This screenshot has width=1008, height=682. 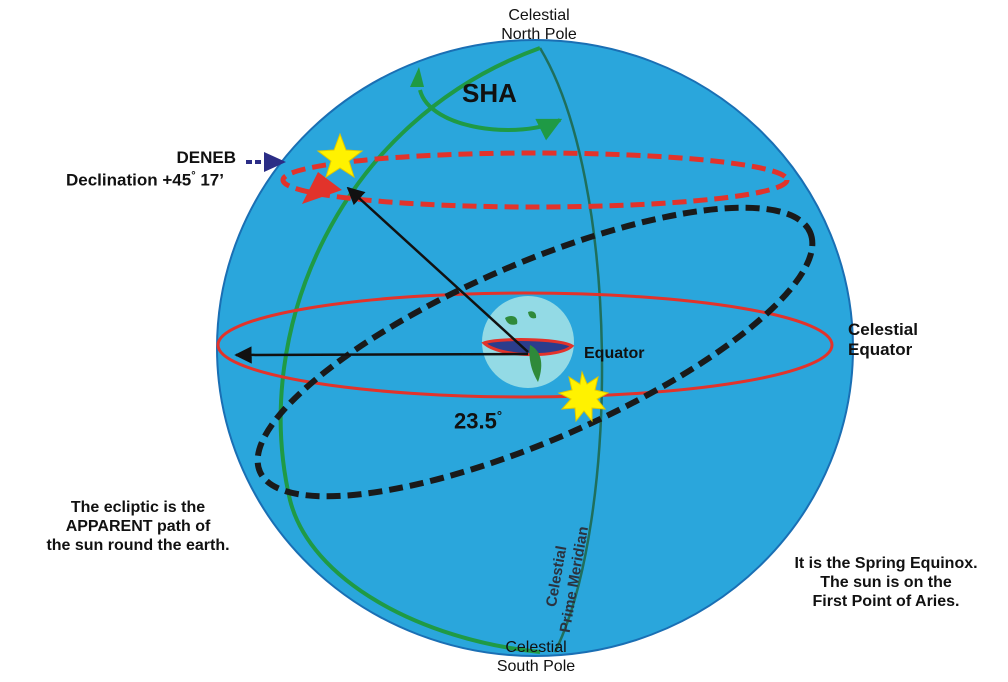 What do you see at coordinates (535, 363) in the screenshot?
I see `earth-landmass` at bounding box center [535, 363].